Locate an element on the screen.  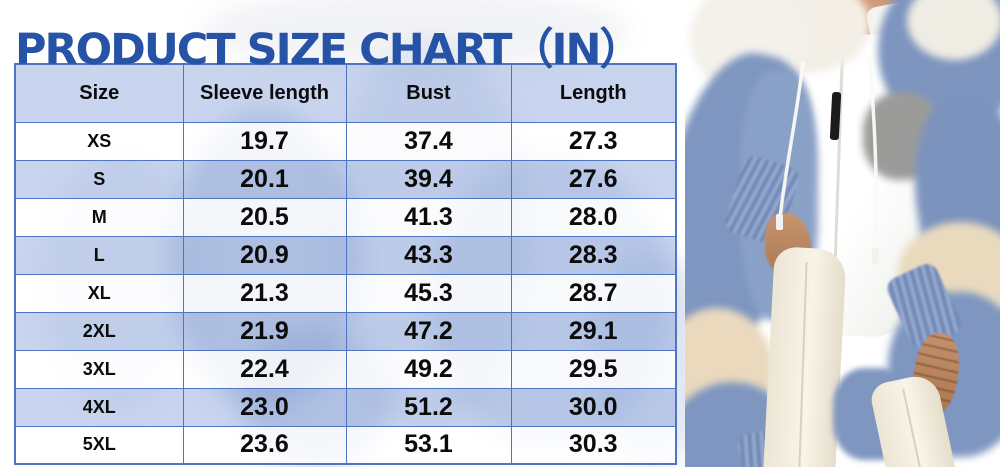
table-row: M 20.5 41.3 28.0 is located at coordinates (345, 217).